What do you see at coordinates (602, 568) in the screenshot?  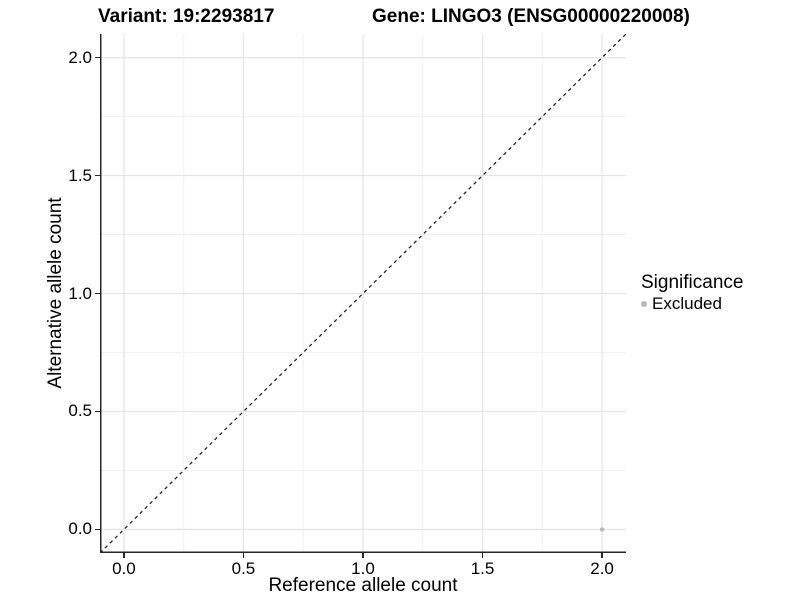 I see `x-tick-label: 2.0` at bounding box center [602, 568].